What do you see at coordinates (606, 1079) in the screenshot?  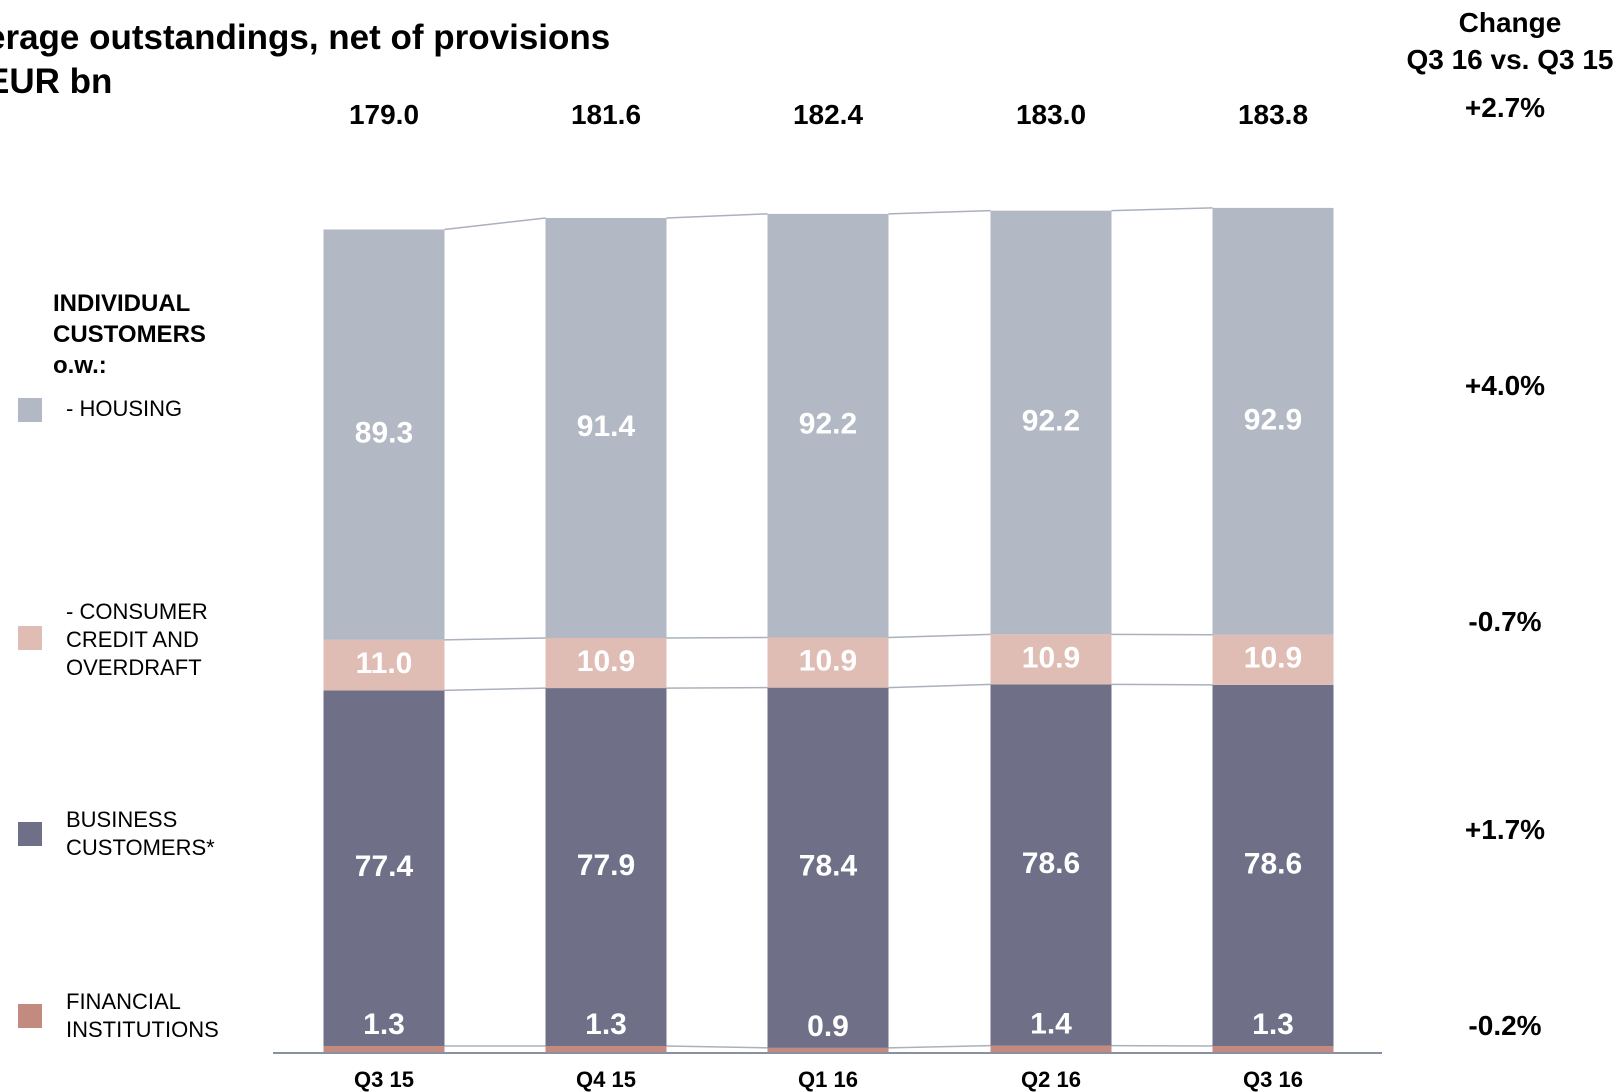 I see `x-tick-label-2: Q4 15` at bounding box center [606, 1079].